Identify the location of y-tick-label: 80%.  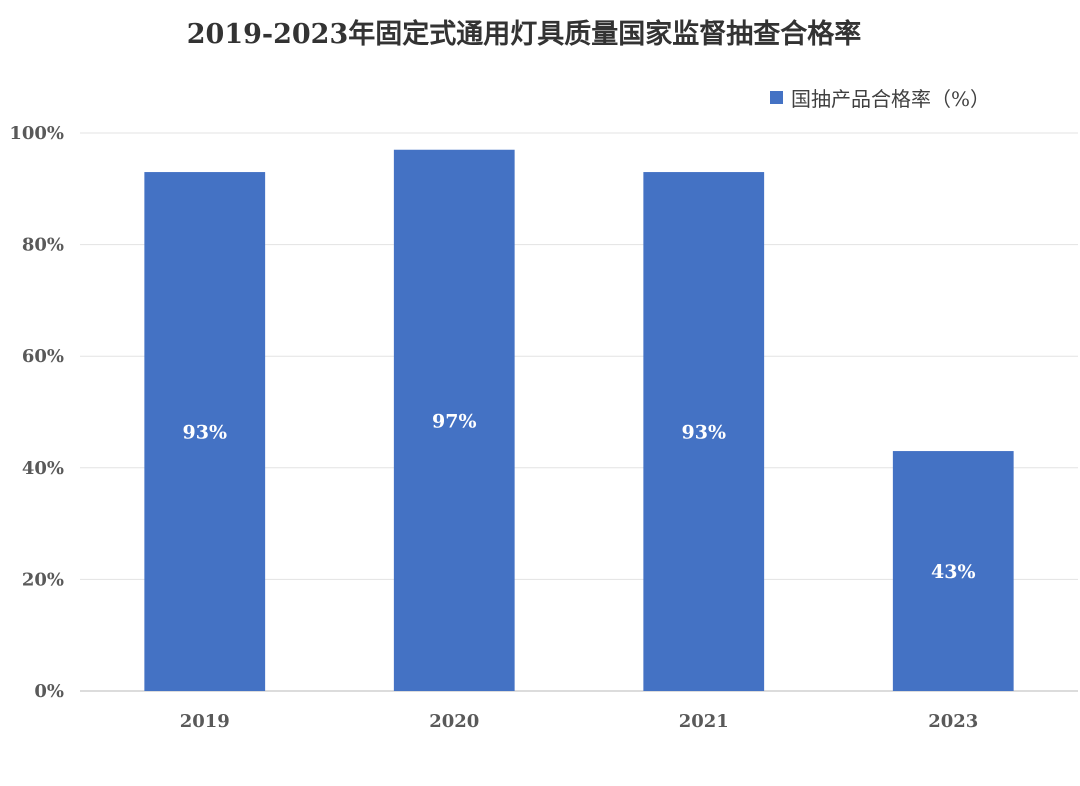
(43, 245).